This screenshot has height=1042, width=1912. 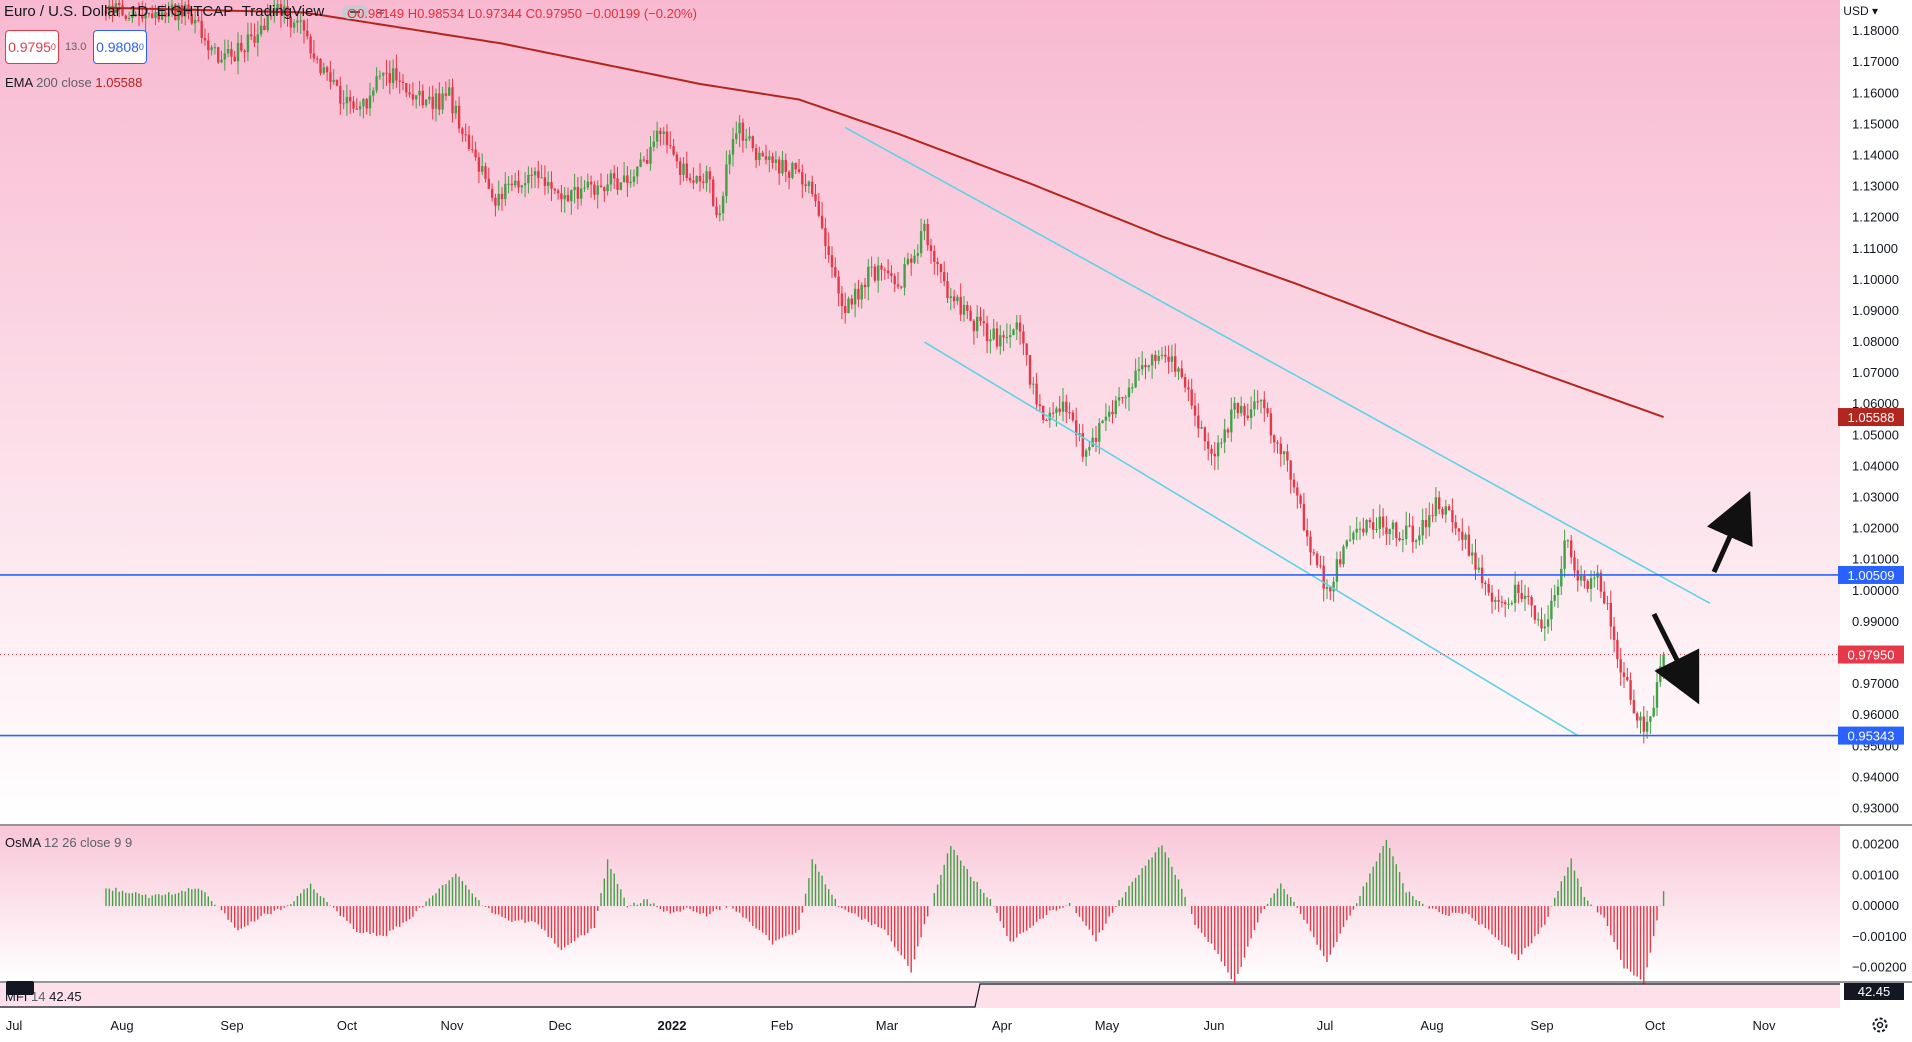 What do you see at coordinates (347, 1025) in the screenshot?
I see `time-tick-label: Oct` at bounding box center [347, 1025].